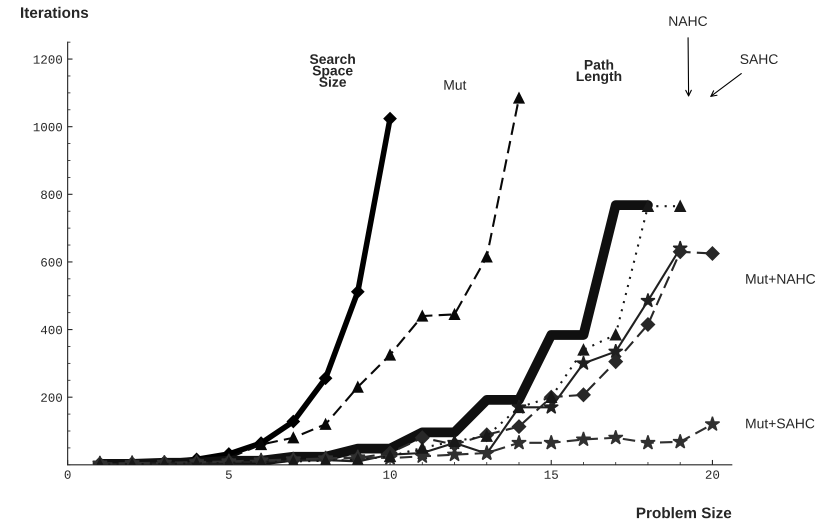 The width and height of the screenshot is (825, 527). Describe the element at coordinates (332, 70) in the screenshot. I see `annotation: Search Space Size` at that location.